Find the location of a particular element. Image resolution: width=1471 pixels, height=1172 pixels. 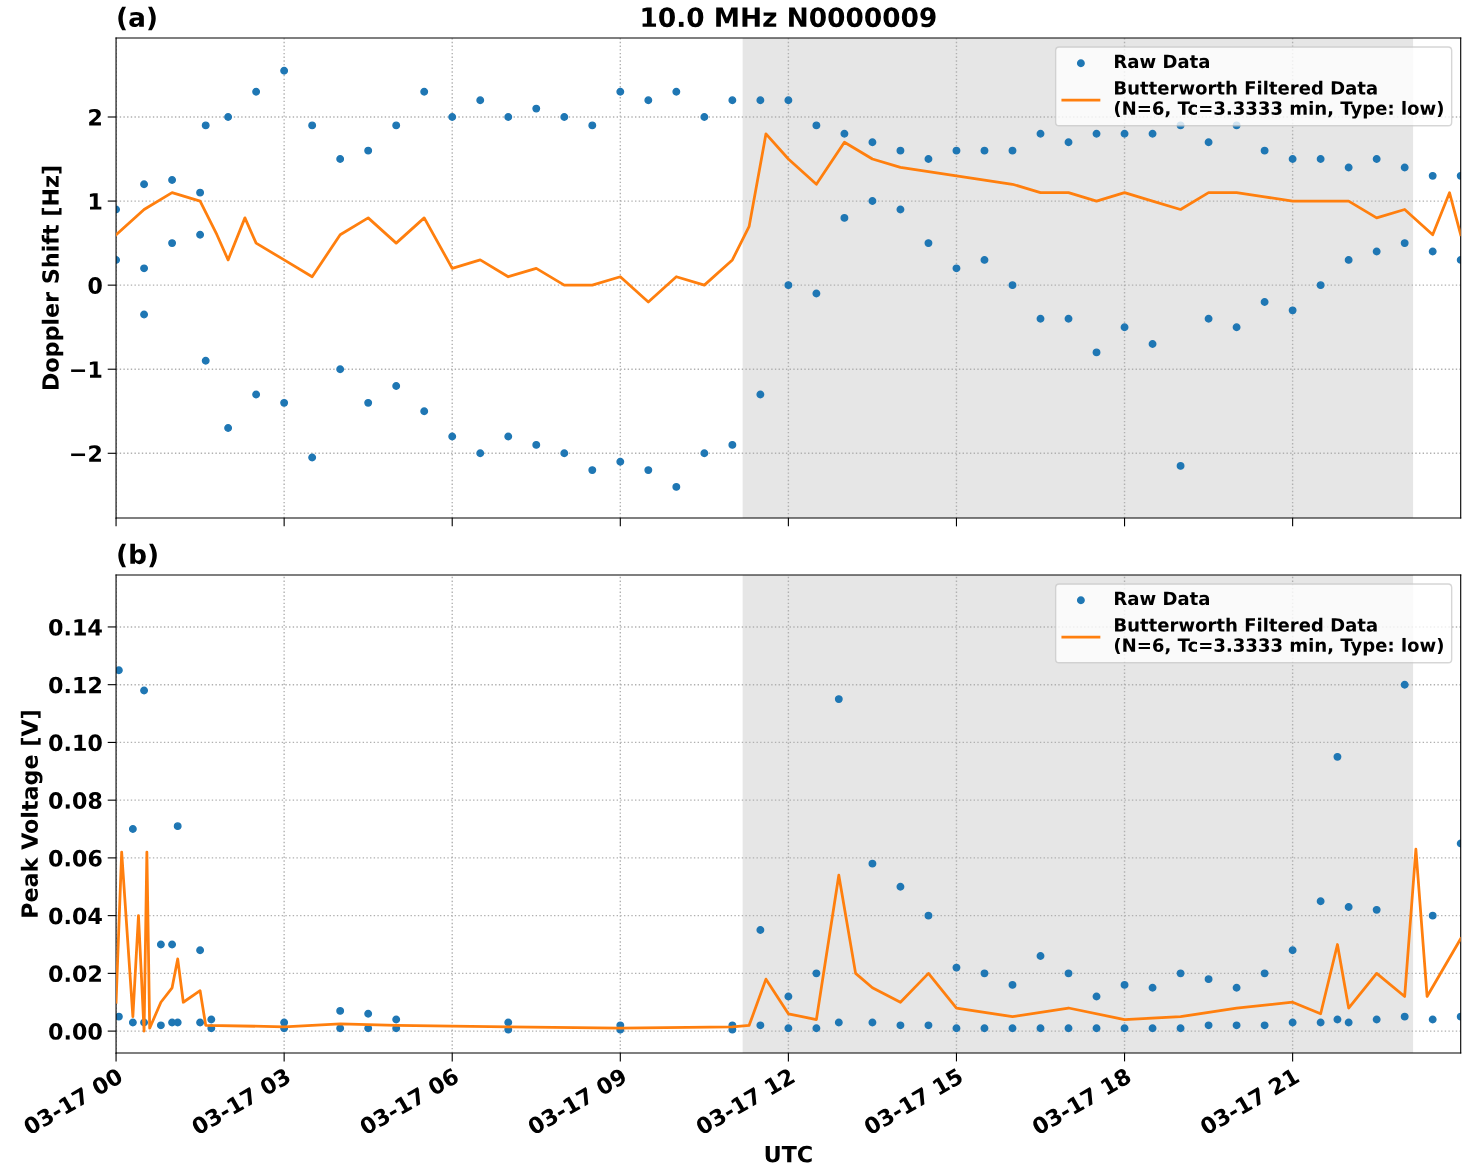

y-tick-label: 1 is located at coordinates (95, 201).